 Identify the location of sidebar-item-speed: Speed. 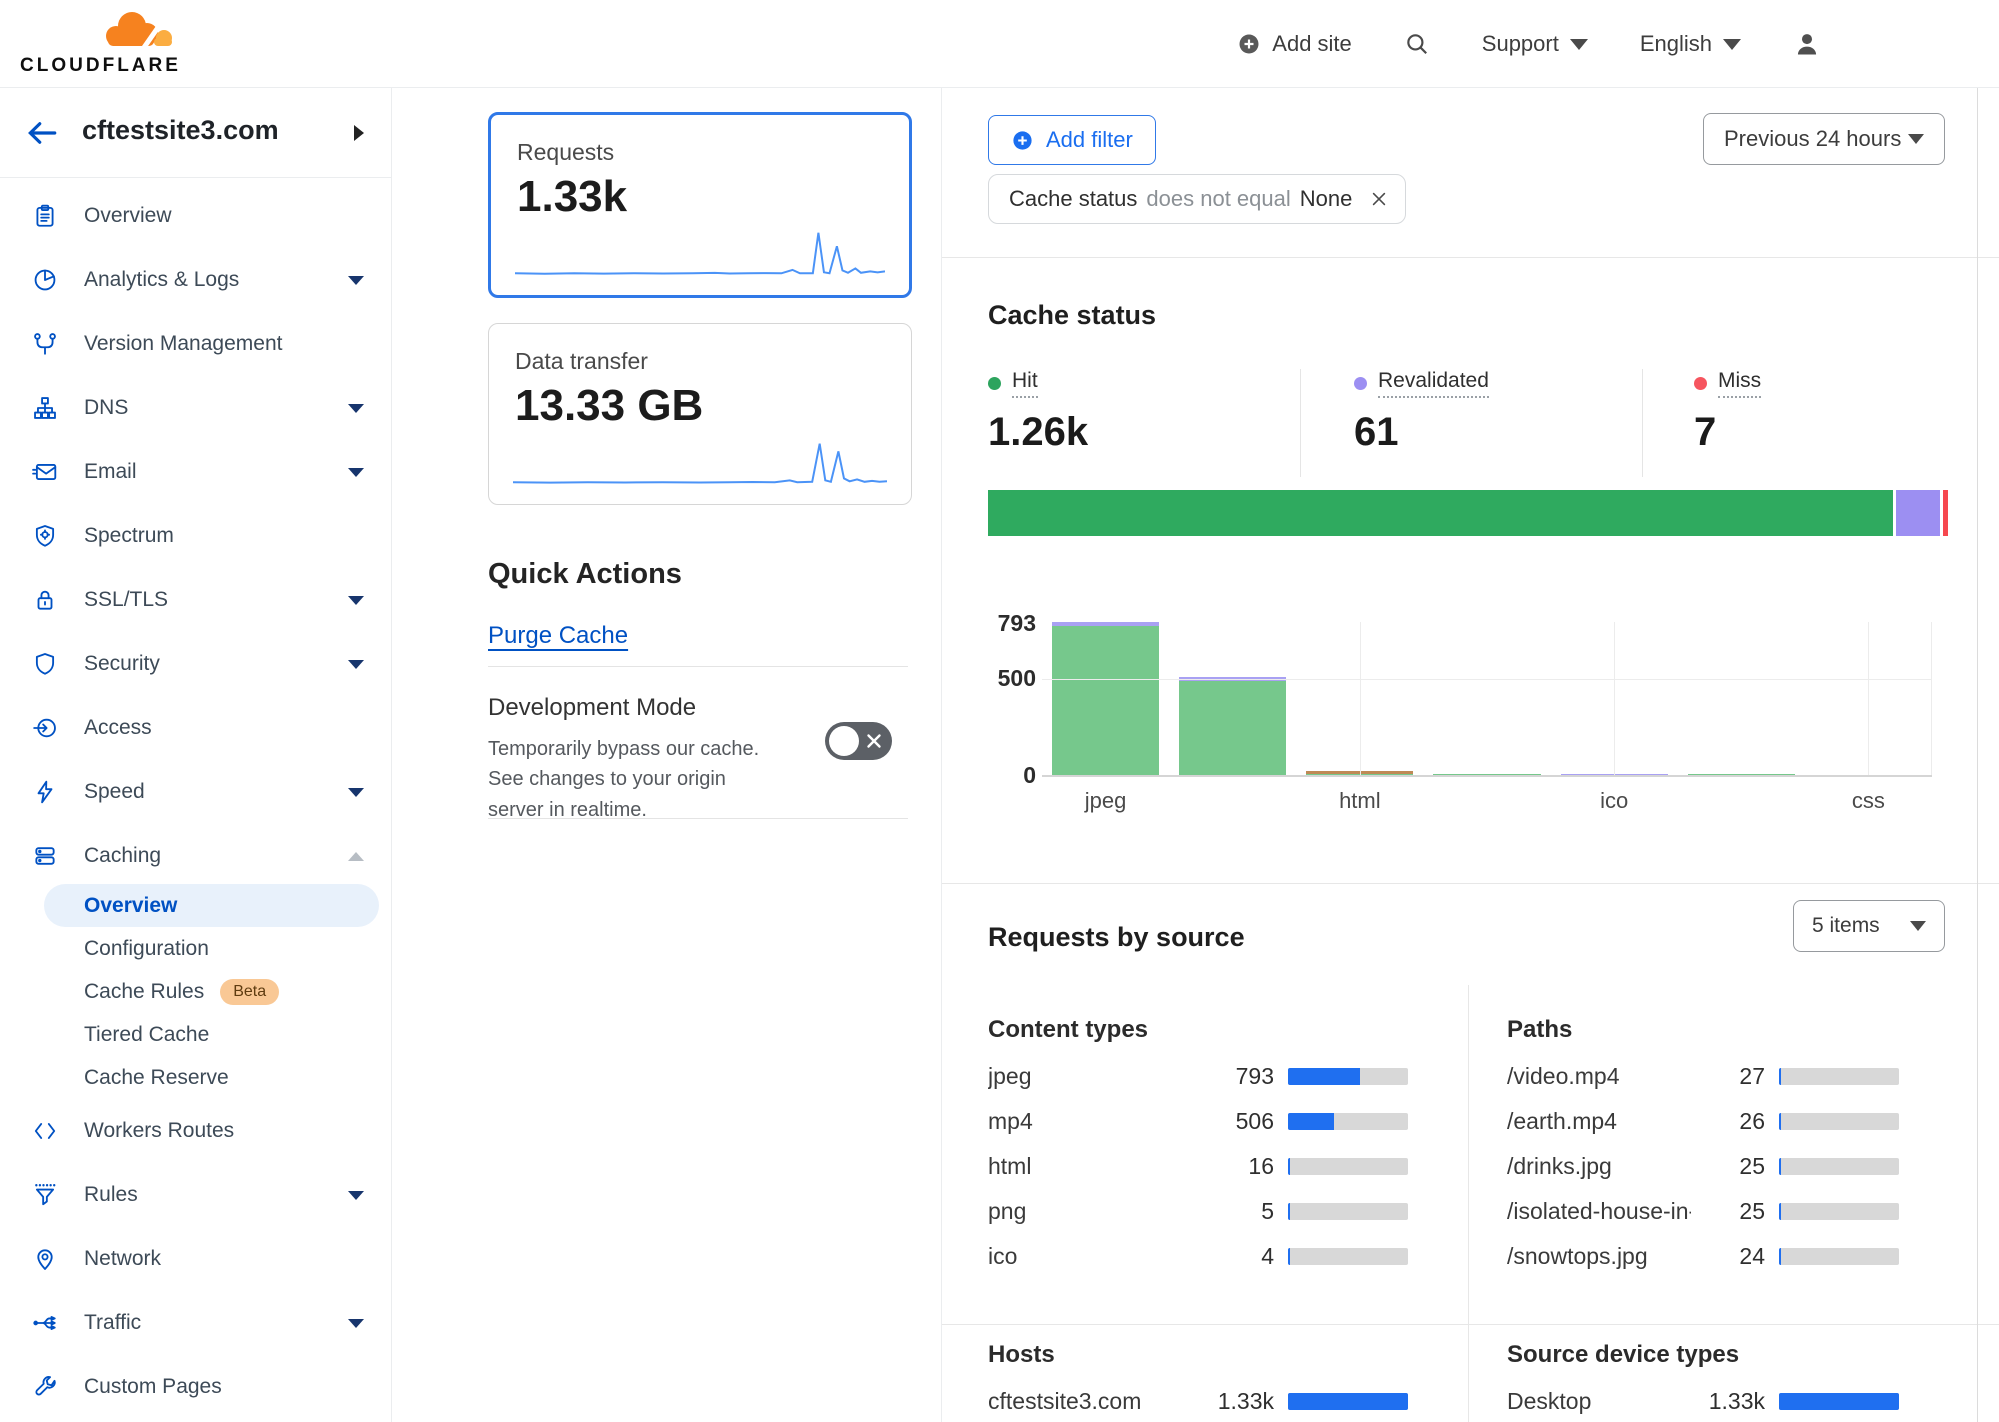
(195, 792).